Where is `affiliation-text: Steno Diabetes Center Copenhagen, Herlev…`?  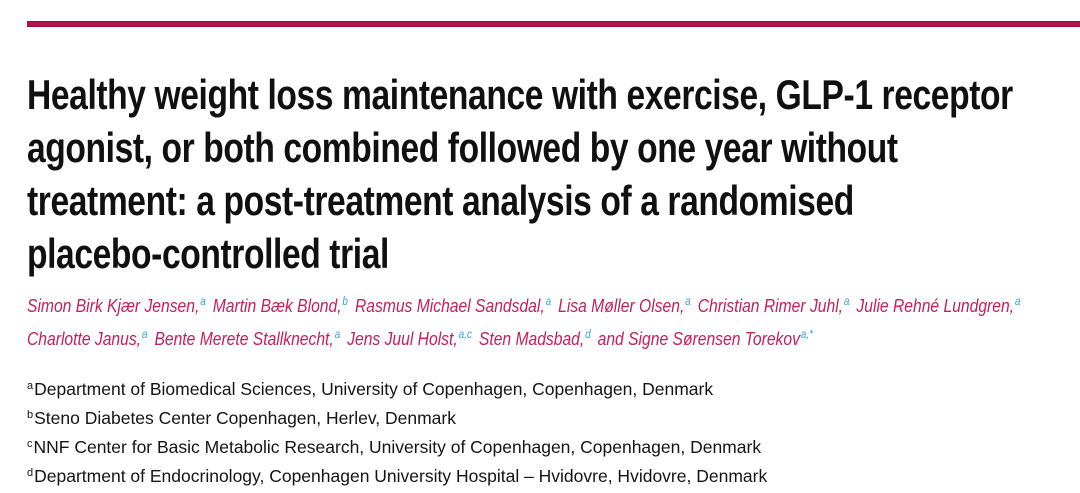 affiliation-text: Steno Diabetes Center Copenhagen, Herlev… is located at coordinates (245, 418).